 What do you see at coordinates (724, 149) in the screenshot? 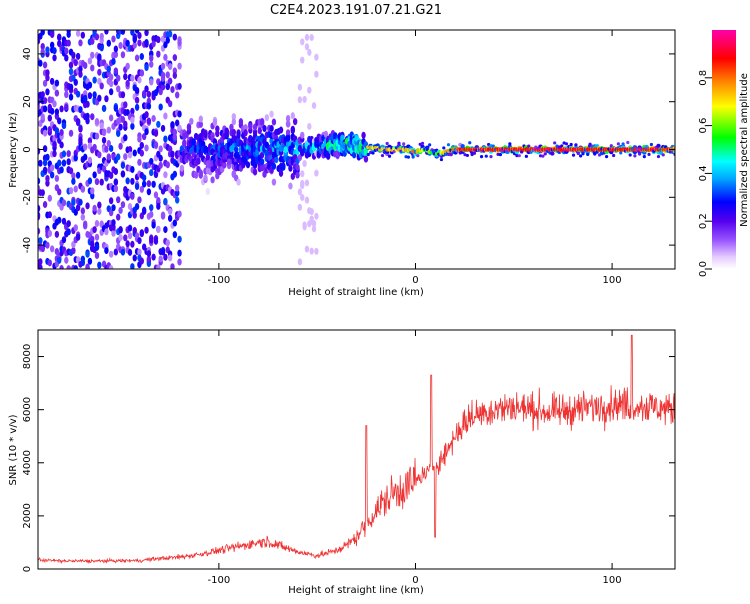
I see `colorbar-gradient` at bounding box center [724, 149].